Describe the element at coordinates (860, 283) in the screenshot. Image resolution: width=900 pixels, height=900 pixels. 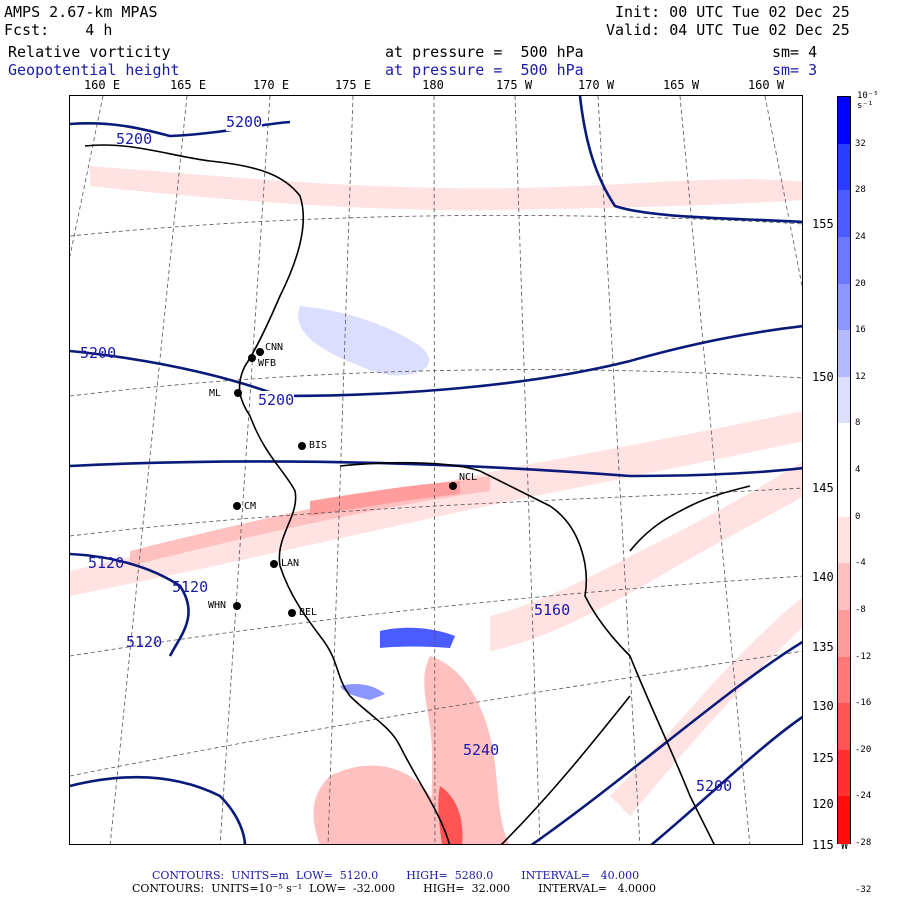
I see `colorbar-tick-label: 20` at that location.